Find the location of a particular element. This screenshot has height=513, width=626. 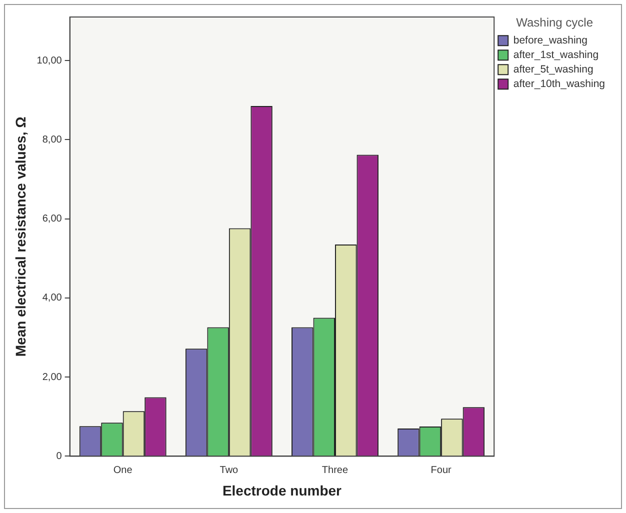

x-tick-label: Three is located at coordinates (335, 470).